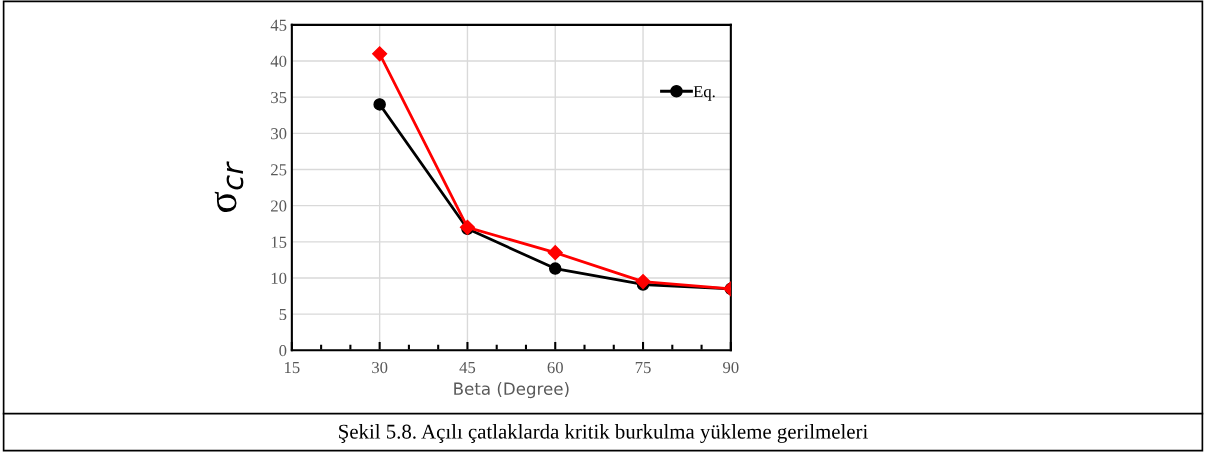 This screenshot has height=452, width=1206. What do you see at coordinates (229, 187) in the screenshot?
I see `y-axis-title: σ$_{cr}$` at bounding box center [229, 187].